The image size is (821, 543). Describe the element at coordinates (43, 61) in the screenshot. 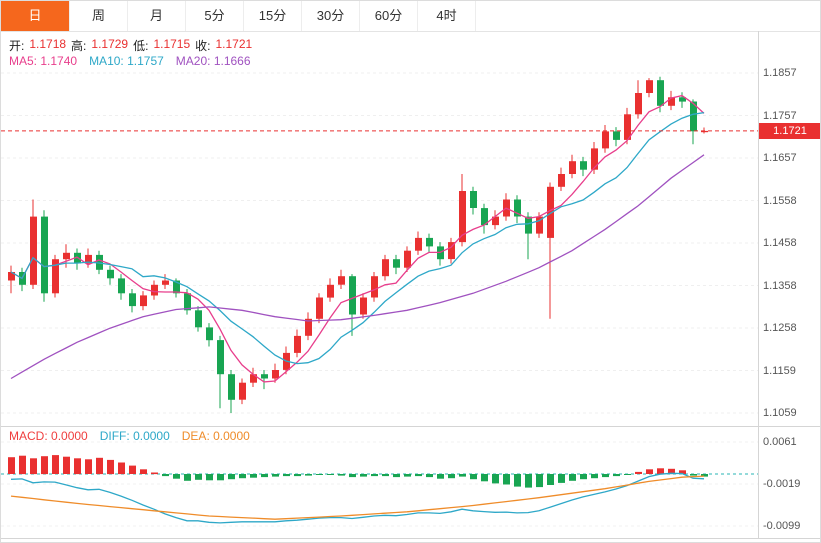

I see `ma5-readout: MA5: 1.1740` at that location.